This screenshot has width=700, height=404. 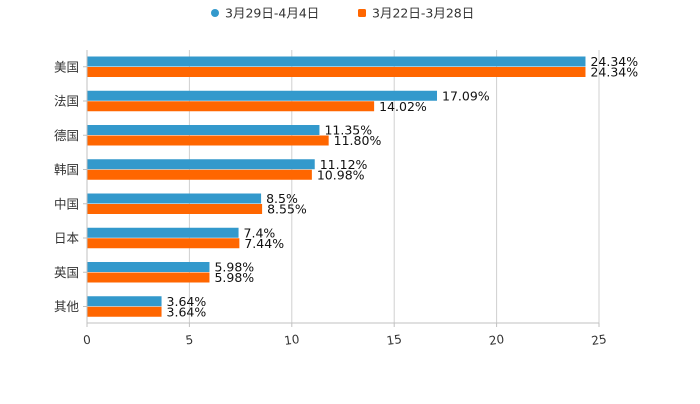 What do you see at coordinates (403, 106) in the screenshot?
I see `data-label: 14.02%` at bounding box center [403, 106].